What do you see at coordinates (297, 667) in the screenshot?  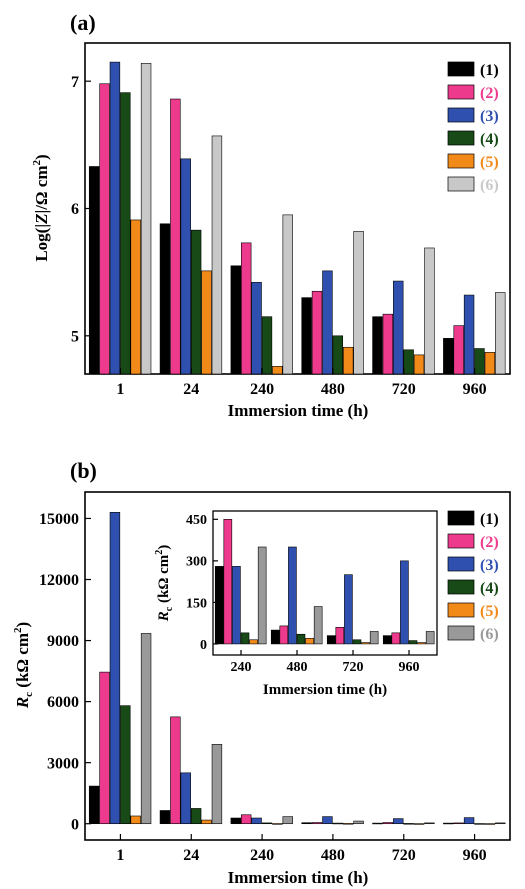 I see `i-x-tick-label: 480` at bounding box center [297, 667].